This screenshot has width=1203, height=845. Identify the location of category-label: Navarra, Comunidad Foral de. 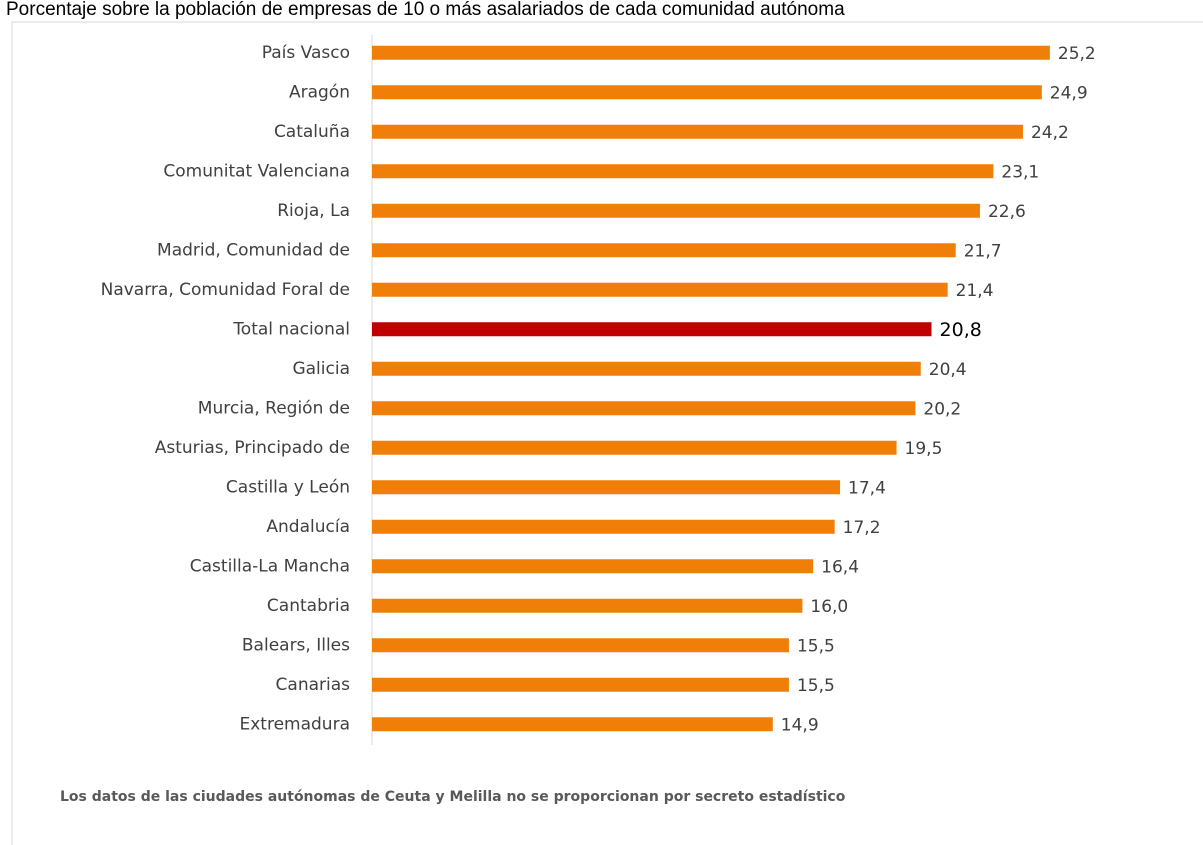
(225, 290).